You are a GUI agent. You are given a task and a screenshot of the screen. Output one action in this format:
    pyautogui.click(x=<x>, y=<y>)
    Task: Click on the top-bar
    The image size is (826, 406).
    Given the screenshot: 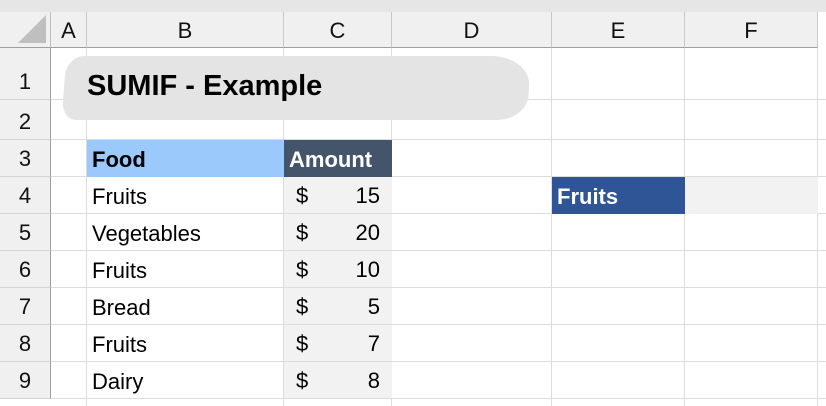 What is the action you would take?
    pyautogui.click(x=413, y=6)
    